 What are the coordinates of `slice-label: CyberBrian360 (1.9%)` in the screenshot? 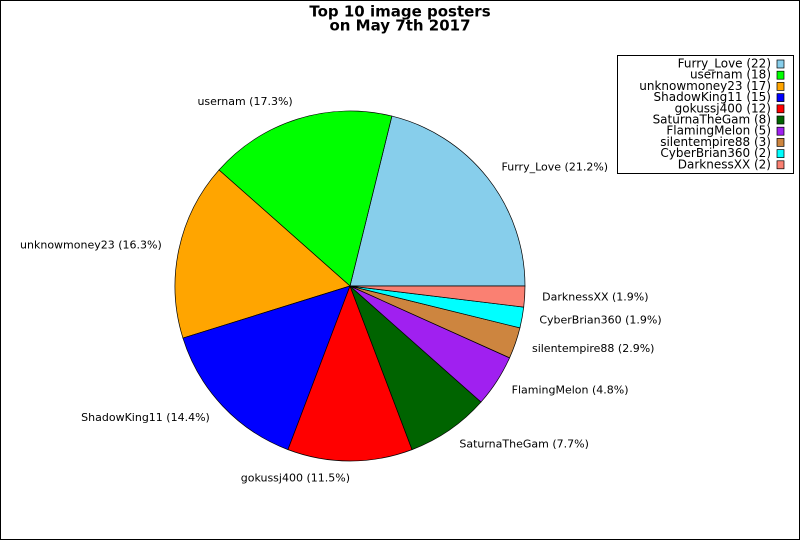 It's located at (600, 320).